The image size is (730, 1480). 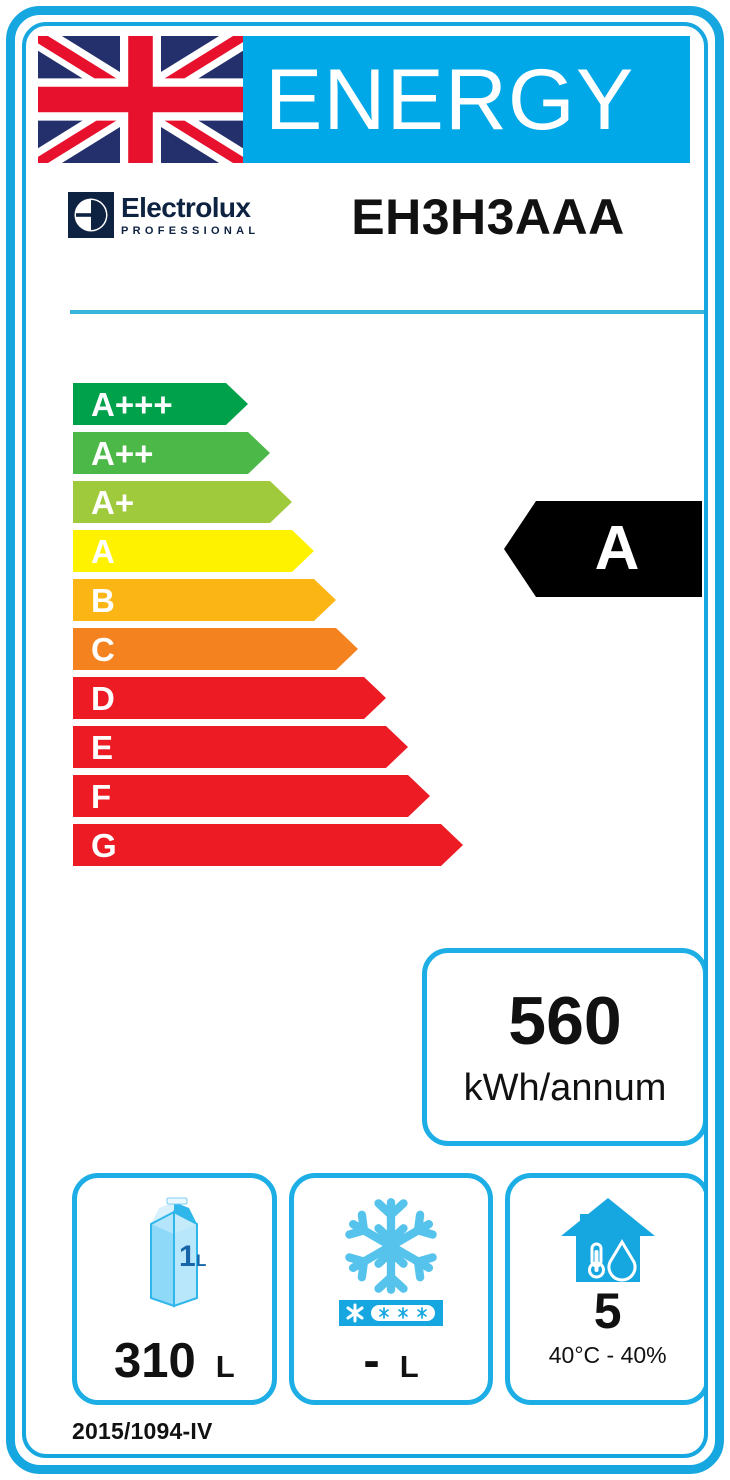 I want to click on label-header: ENERGY, so click(x=364, y=99).